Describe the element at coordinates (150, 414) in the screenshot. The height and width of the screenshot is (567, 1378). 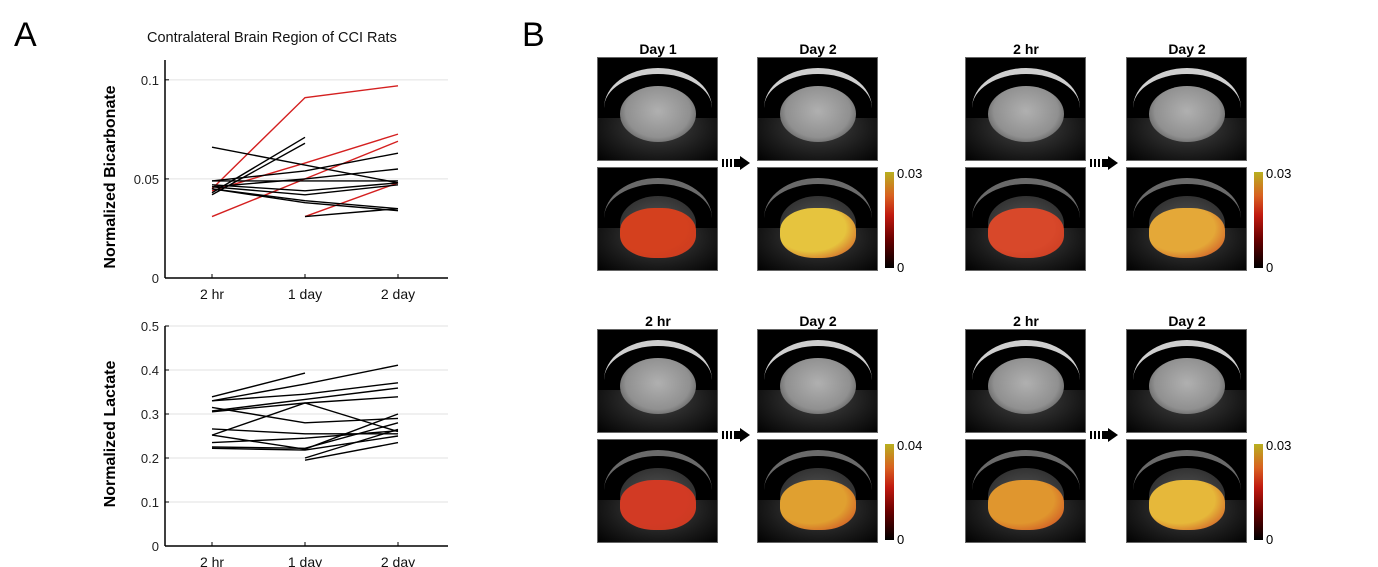
I see `y-tick-label: 0.3` at that location.